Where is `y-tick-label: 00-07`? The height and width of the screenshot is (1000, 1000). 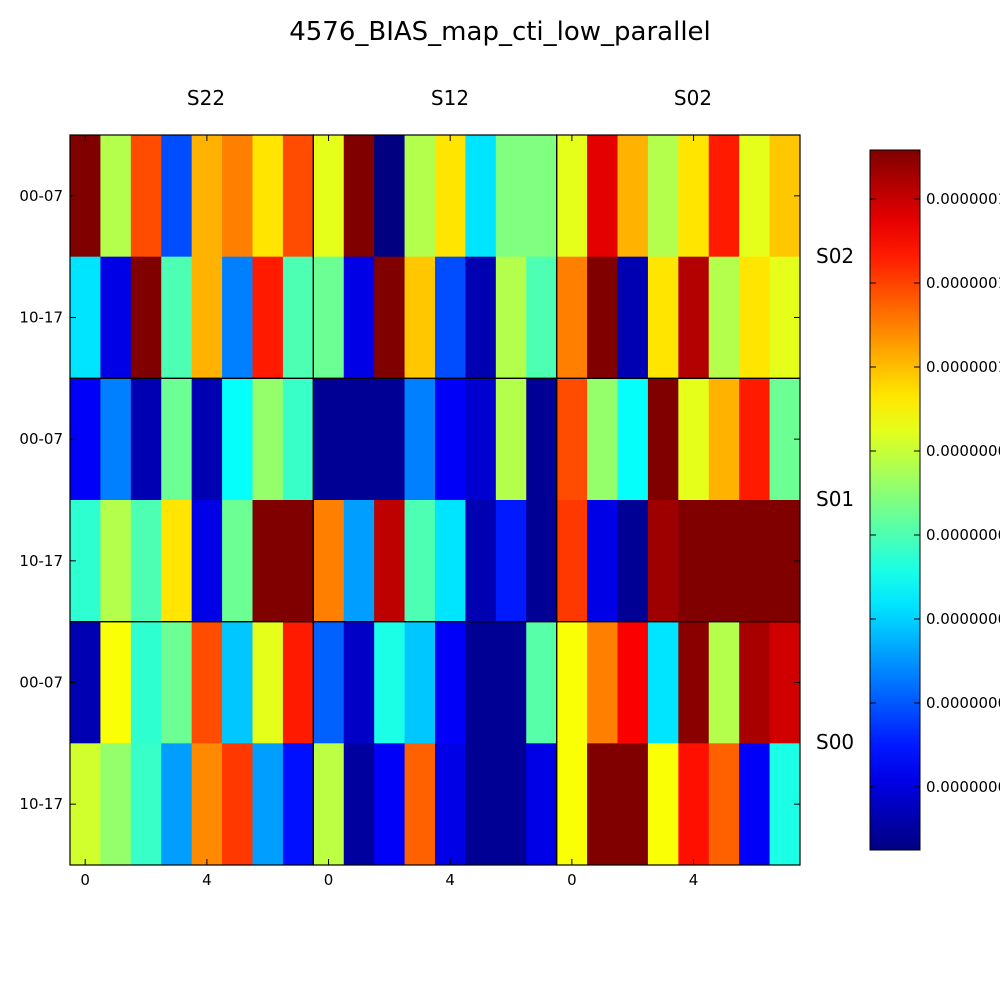
y-tick-label: 00-07 is located at coordinates (41, 439).